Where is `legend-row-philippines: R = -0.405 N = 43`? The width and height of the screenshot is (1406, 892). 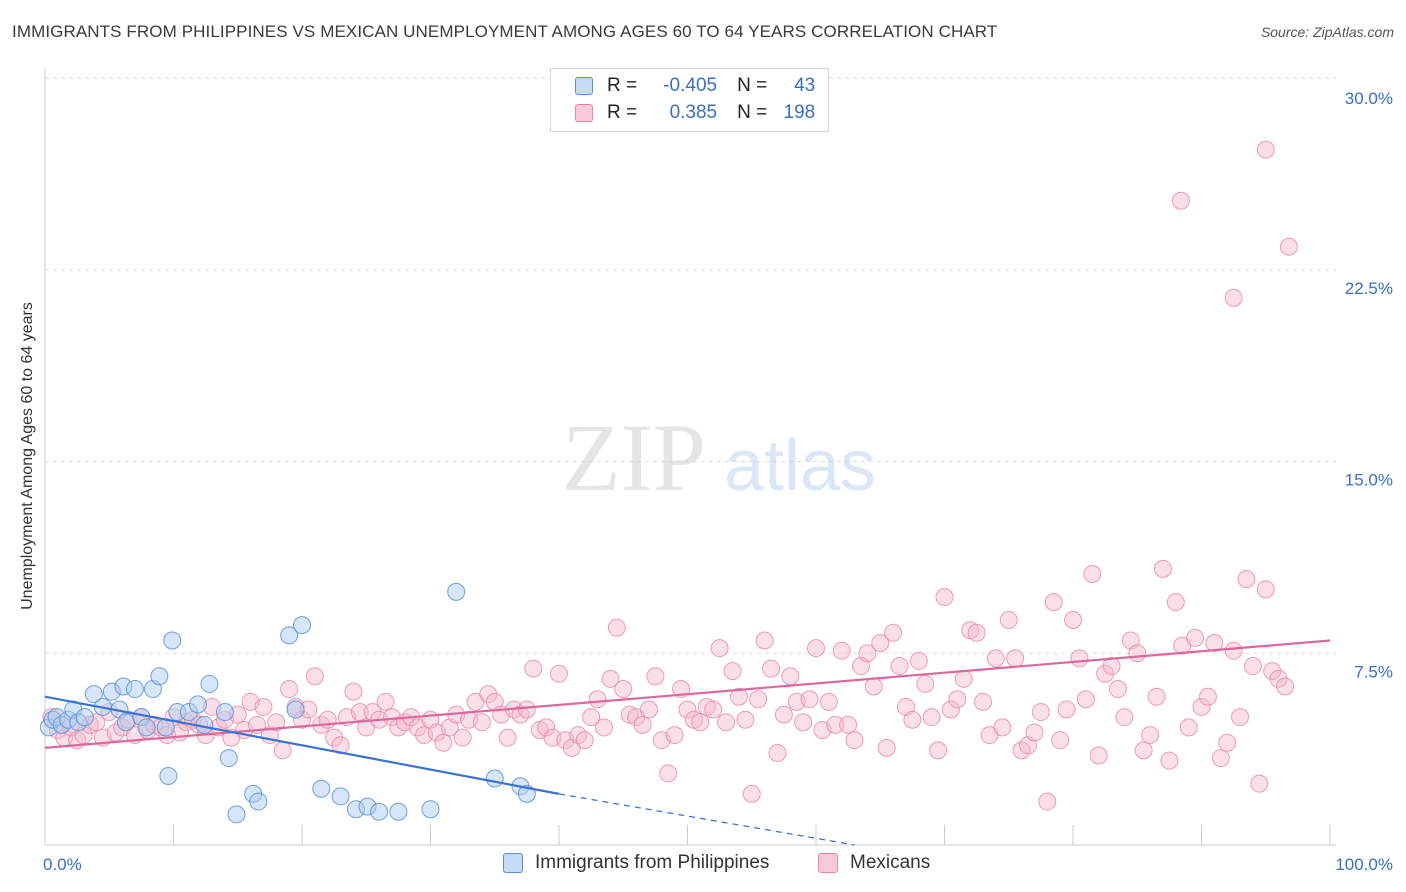 legend-row-philippines: R = -0.405 N = 43 is located at coordinates (683, 86).